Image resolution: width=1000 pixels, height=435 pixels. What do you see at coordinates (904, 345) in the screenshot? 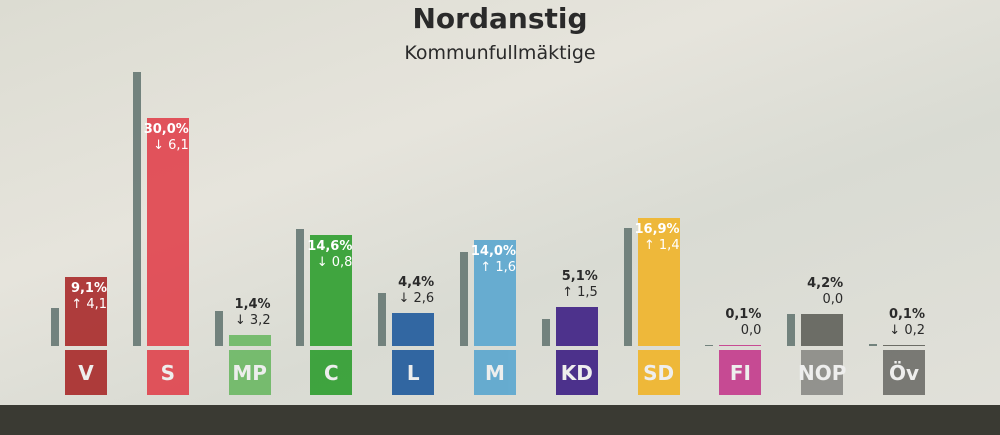
I see `bar-Öv` at bounding box center [904, 345].